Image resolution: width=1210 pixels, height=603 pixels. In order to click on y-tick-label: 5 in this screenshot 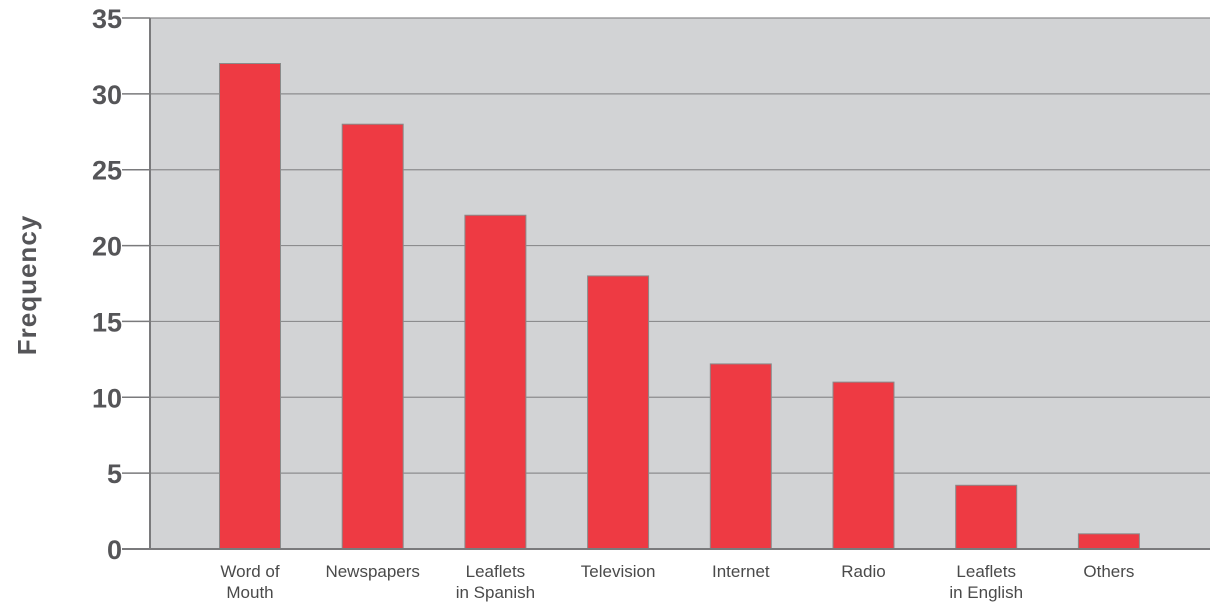, I will do `click(114, 474)`.